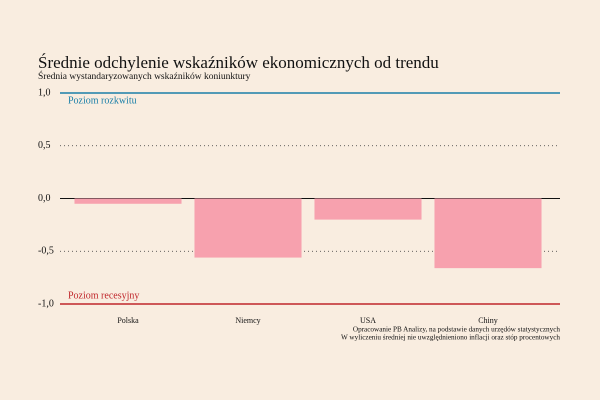 This screenshot has width=600, height=400. What do you see at coordinates (103, 295) in the screenshot?
I see `reference-label: Poziom recesyjny` at bounding box center [103, 295].